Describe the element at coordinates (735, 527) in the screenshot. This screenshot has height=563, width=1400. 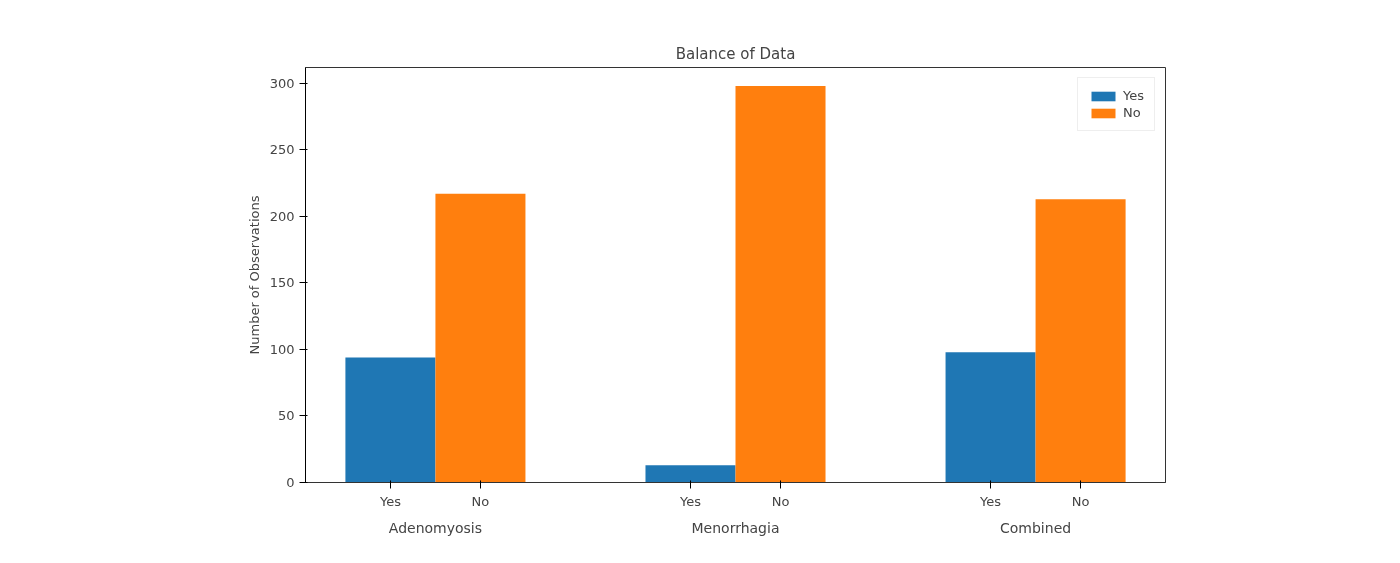
I see `x-tick-label: Menorrhagia` at that location.